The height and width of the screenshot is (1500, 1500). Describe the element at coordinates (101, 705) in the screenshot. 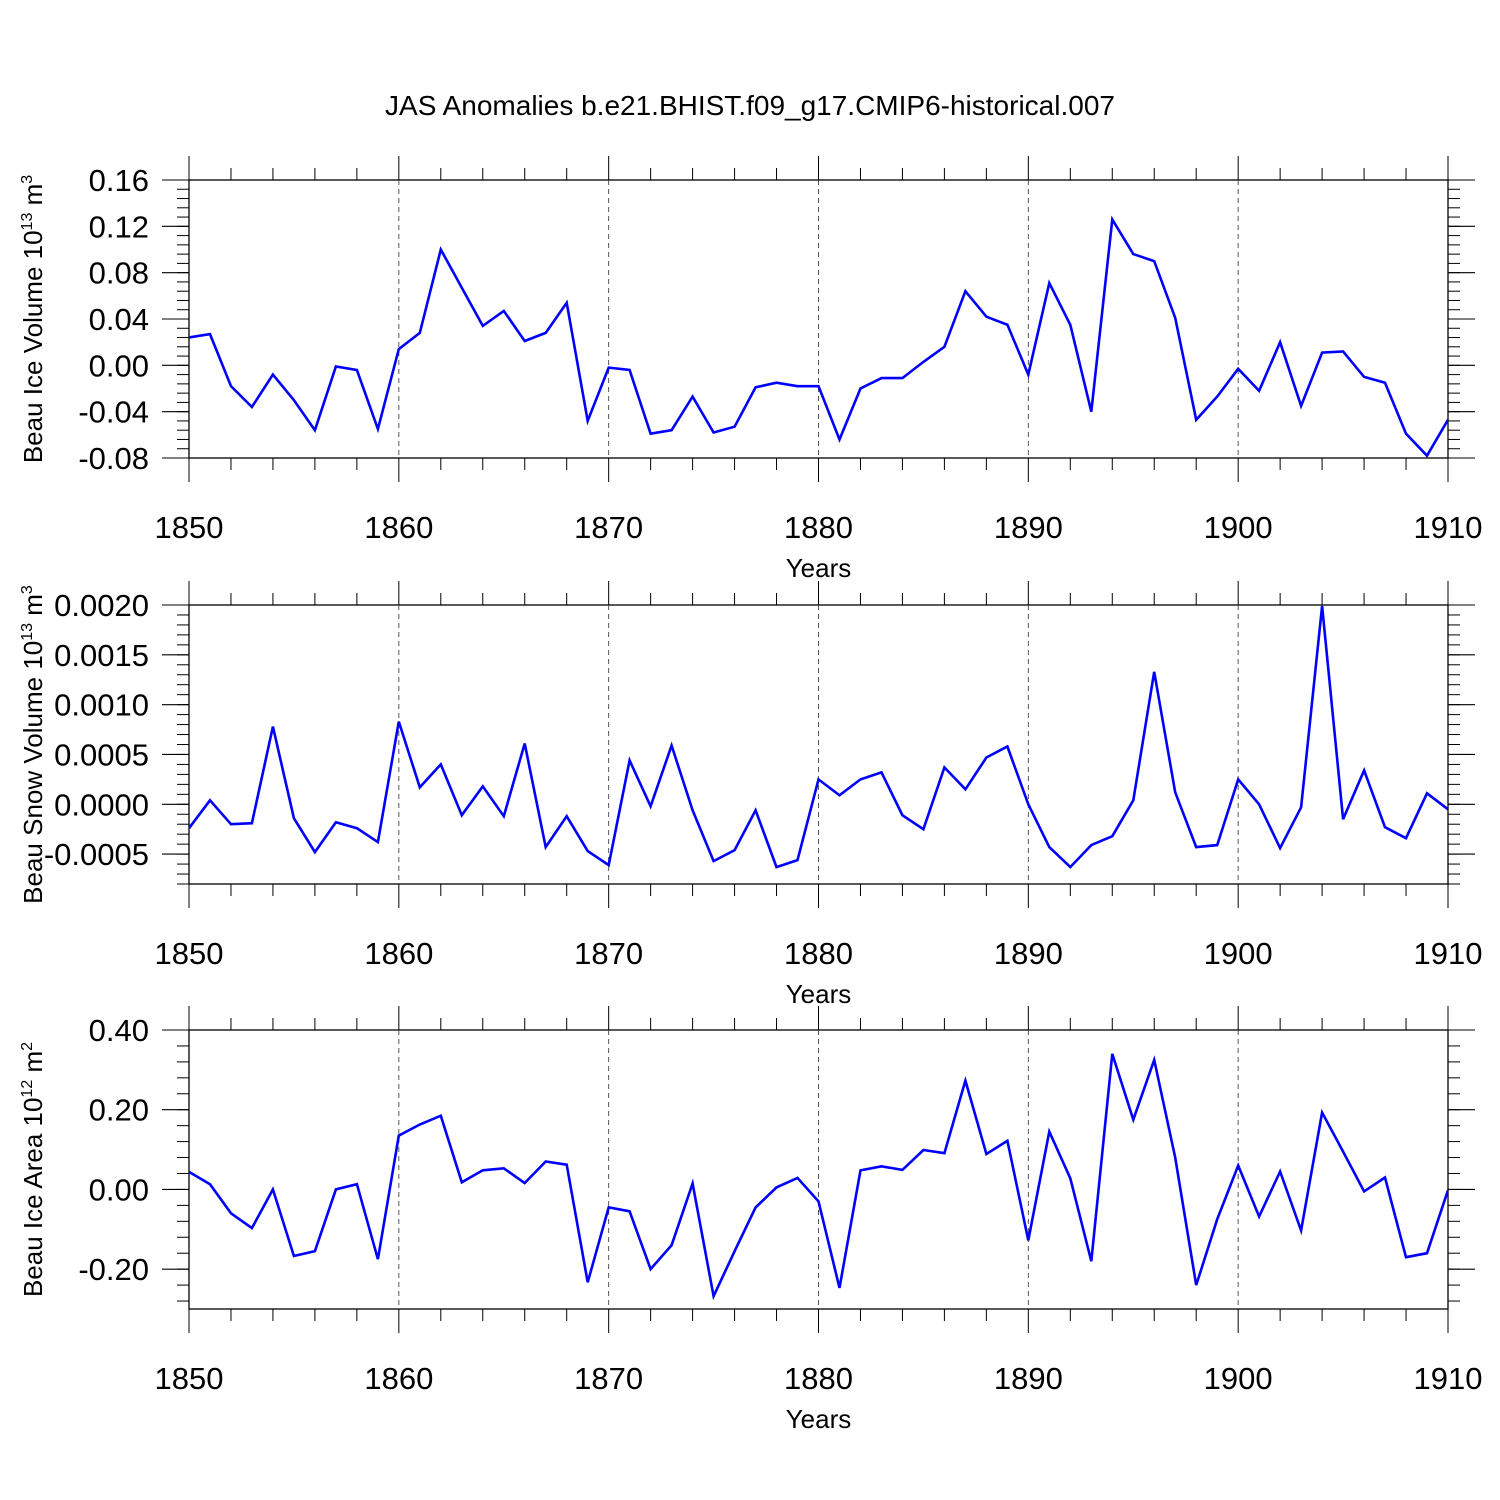

I see `y-tick-label: 0.0010` at that location.